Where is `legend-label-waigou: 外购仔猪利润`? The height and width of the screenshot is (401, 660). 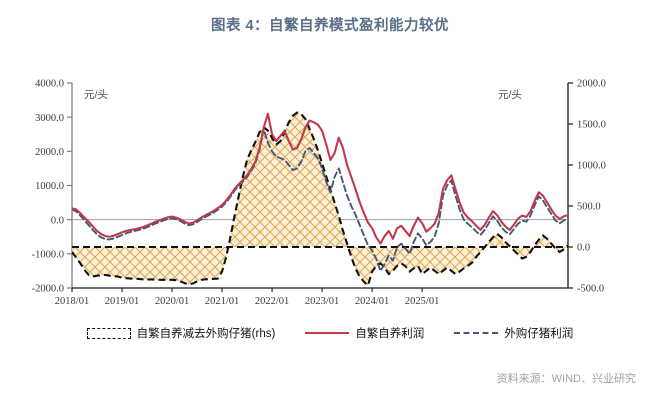
legend-label-waigou: 外购仔猪利润 is located at coordinates (539, 334).